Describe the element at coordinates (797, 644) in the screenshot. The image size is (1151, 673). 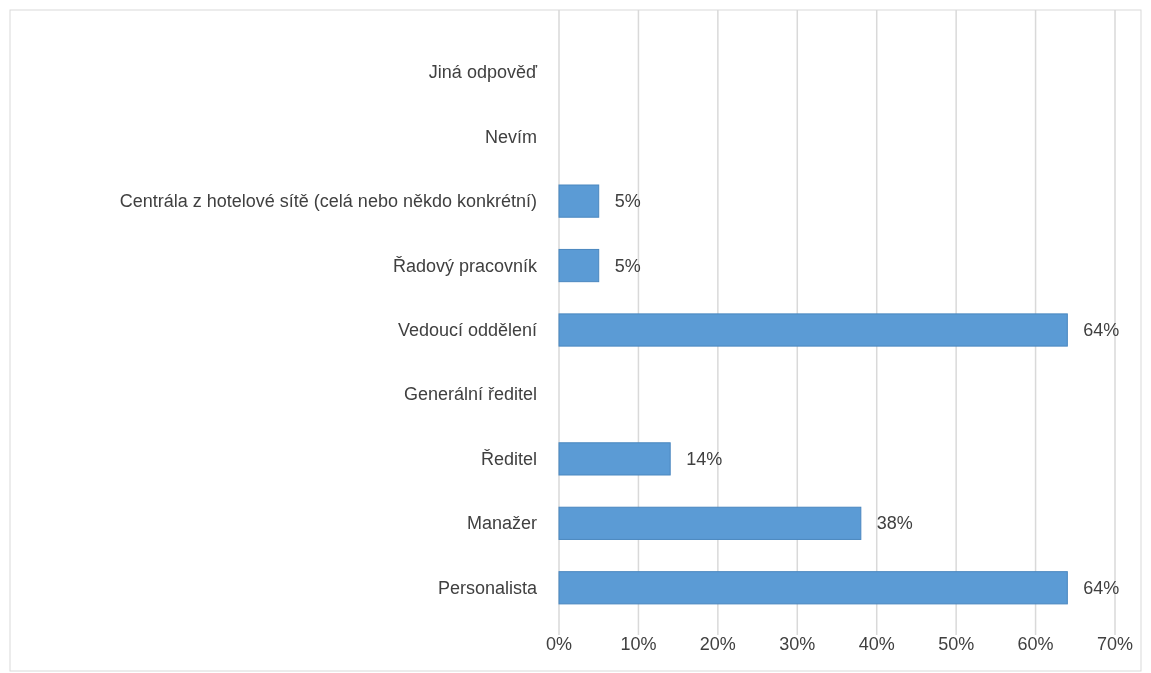
I see `x-tick-label: 30%` at that location.